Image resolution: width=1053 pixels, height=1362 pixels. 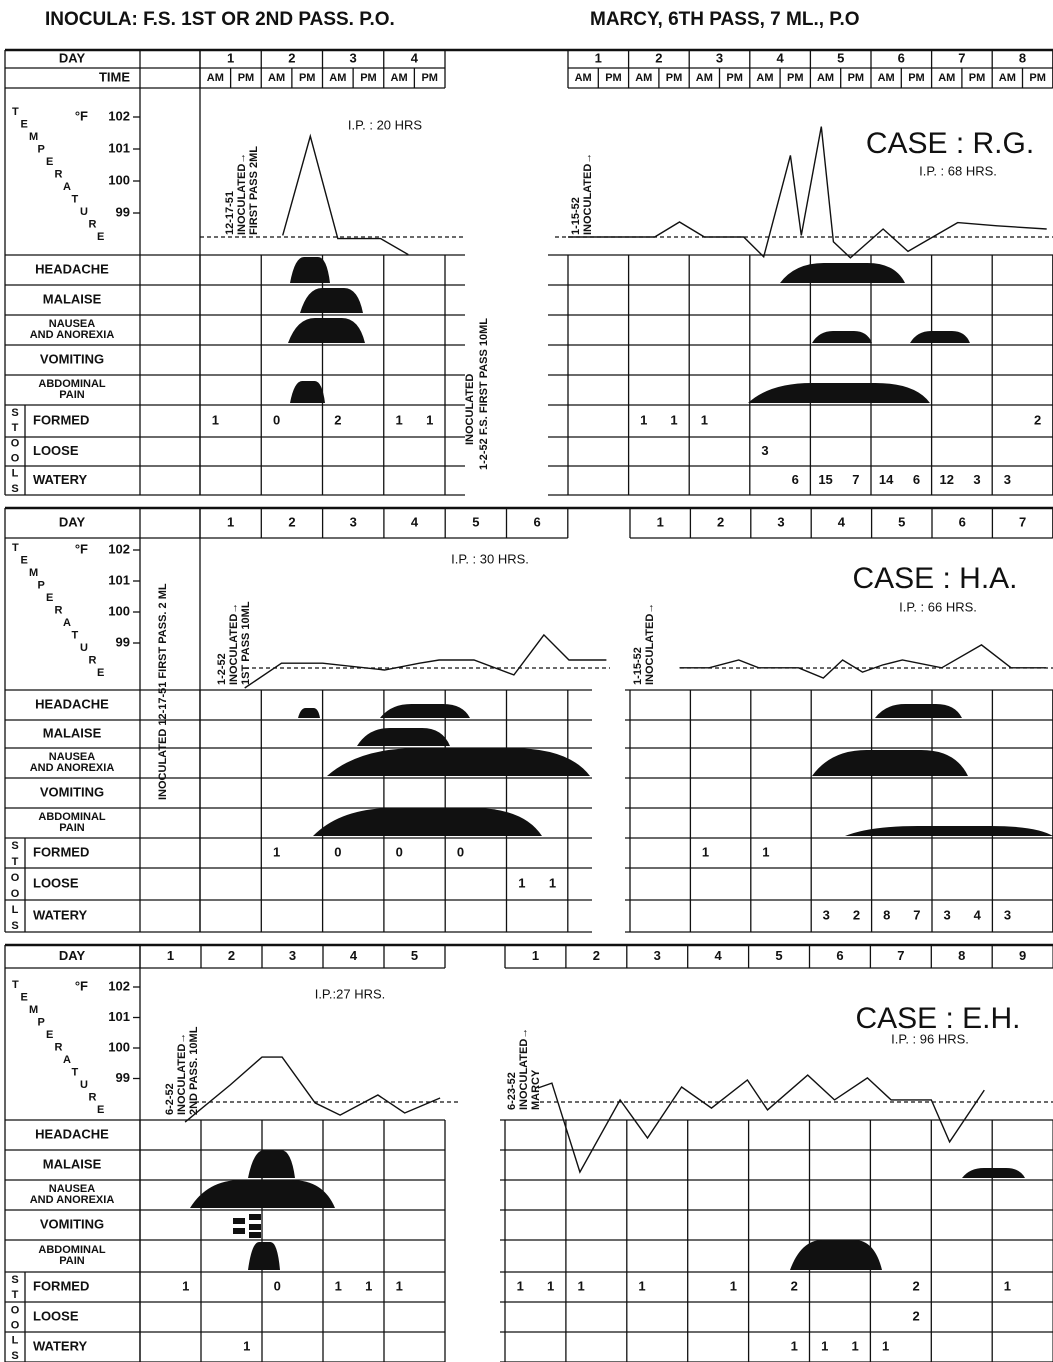 What do you see at coordinates (938, 606) in the screenshot?
I see `incubation-right: I.P. : 66 HRS.` at bounding box center [938, 606].